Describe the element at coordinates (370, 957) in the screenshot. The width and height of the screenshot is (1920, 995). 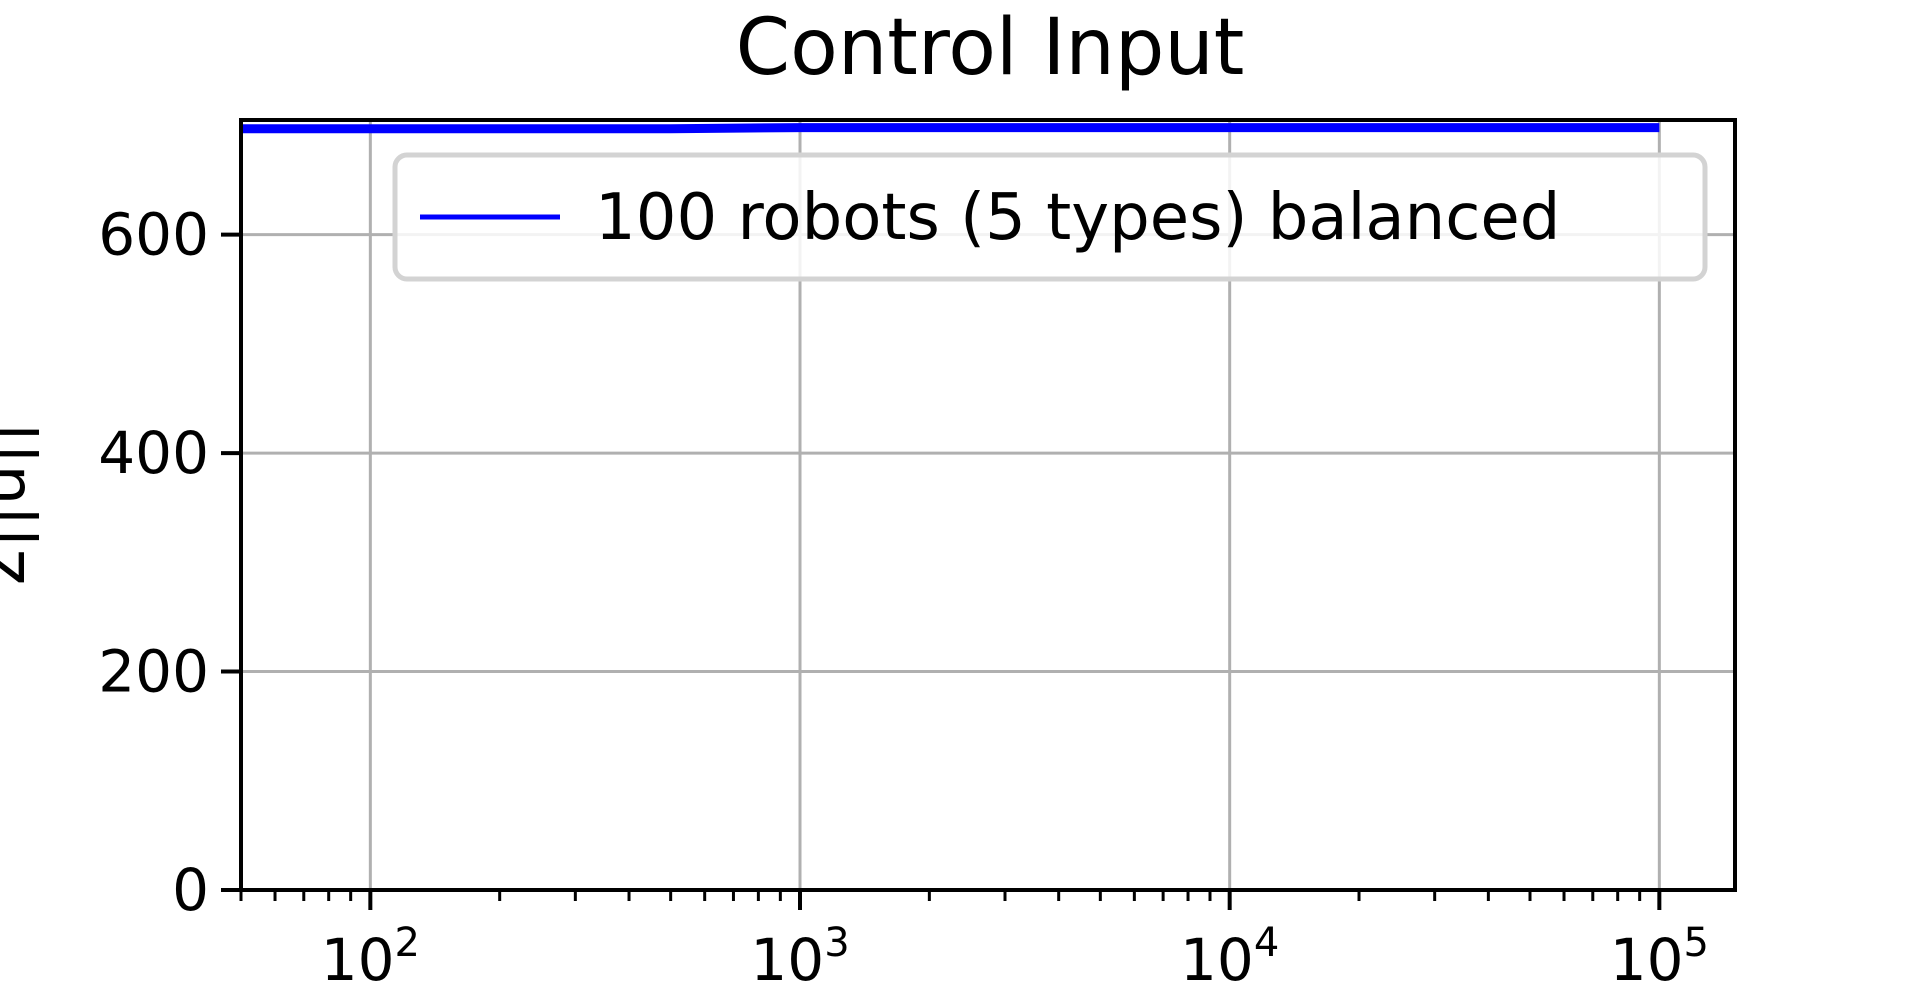
I see `x-tick-label: 10²` at that location.